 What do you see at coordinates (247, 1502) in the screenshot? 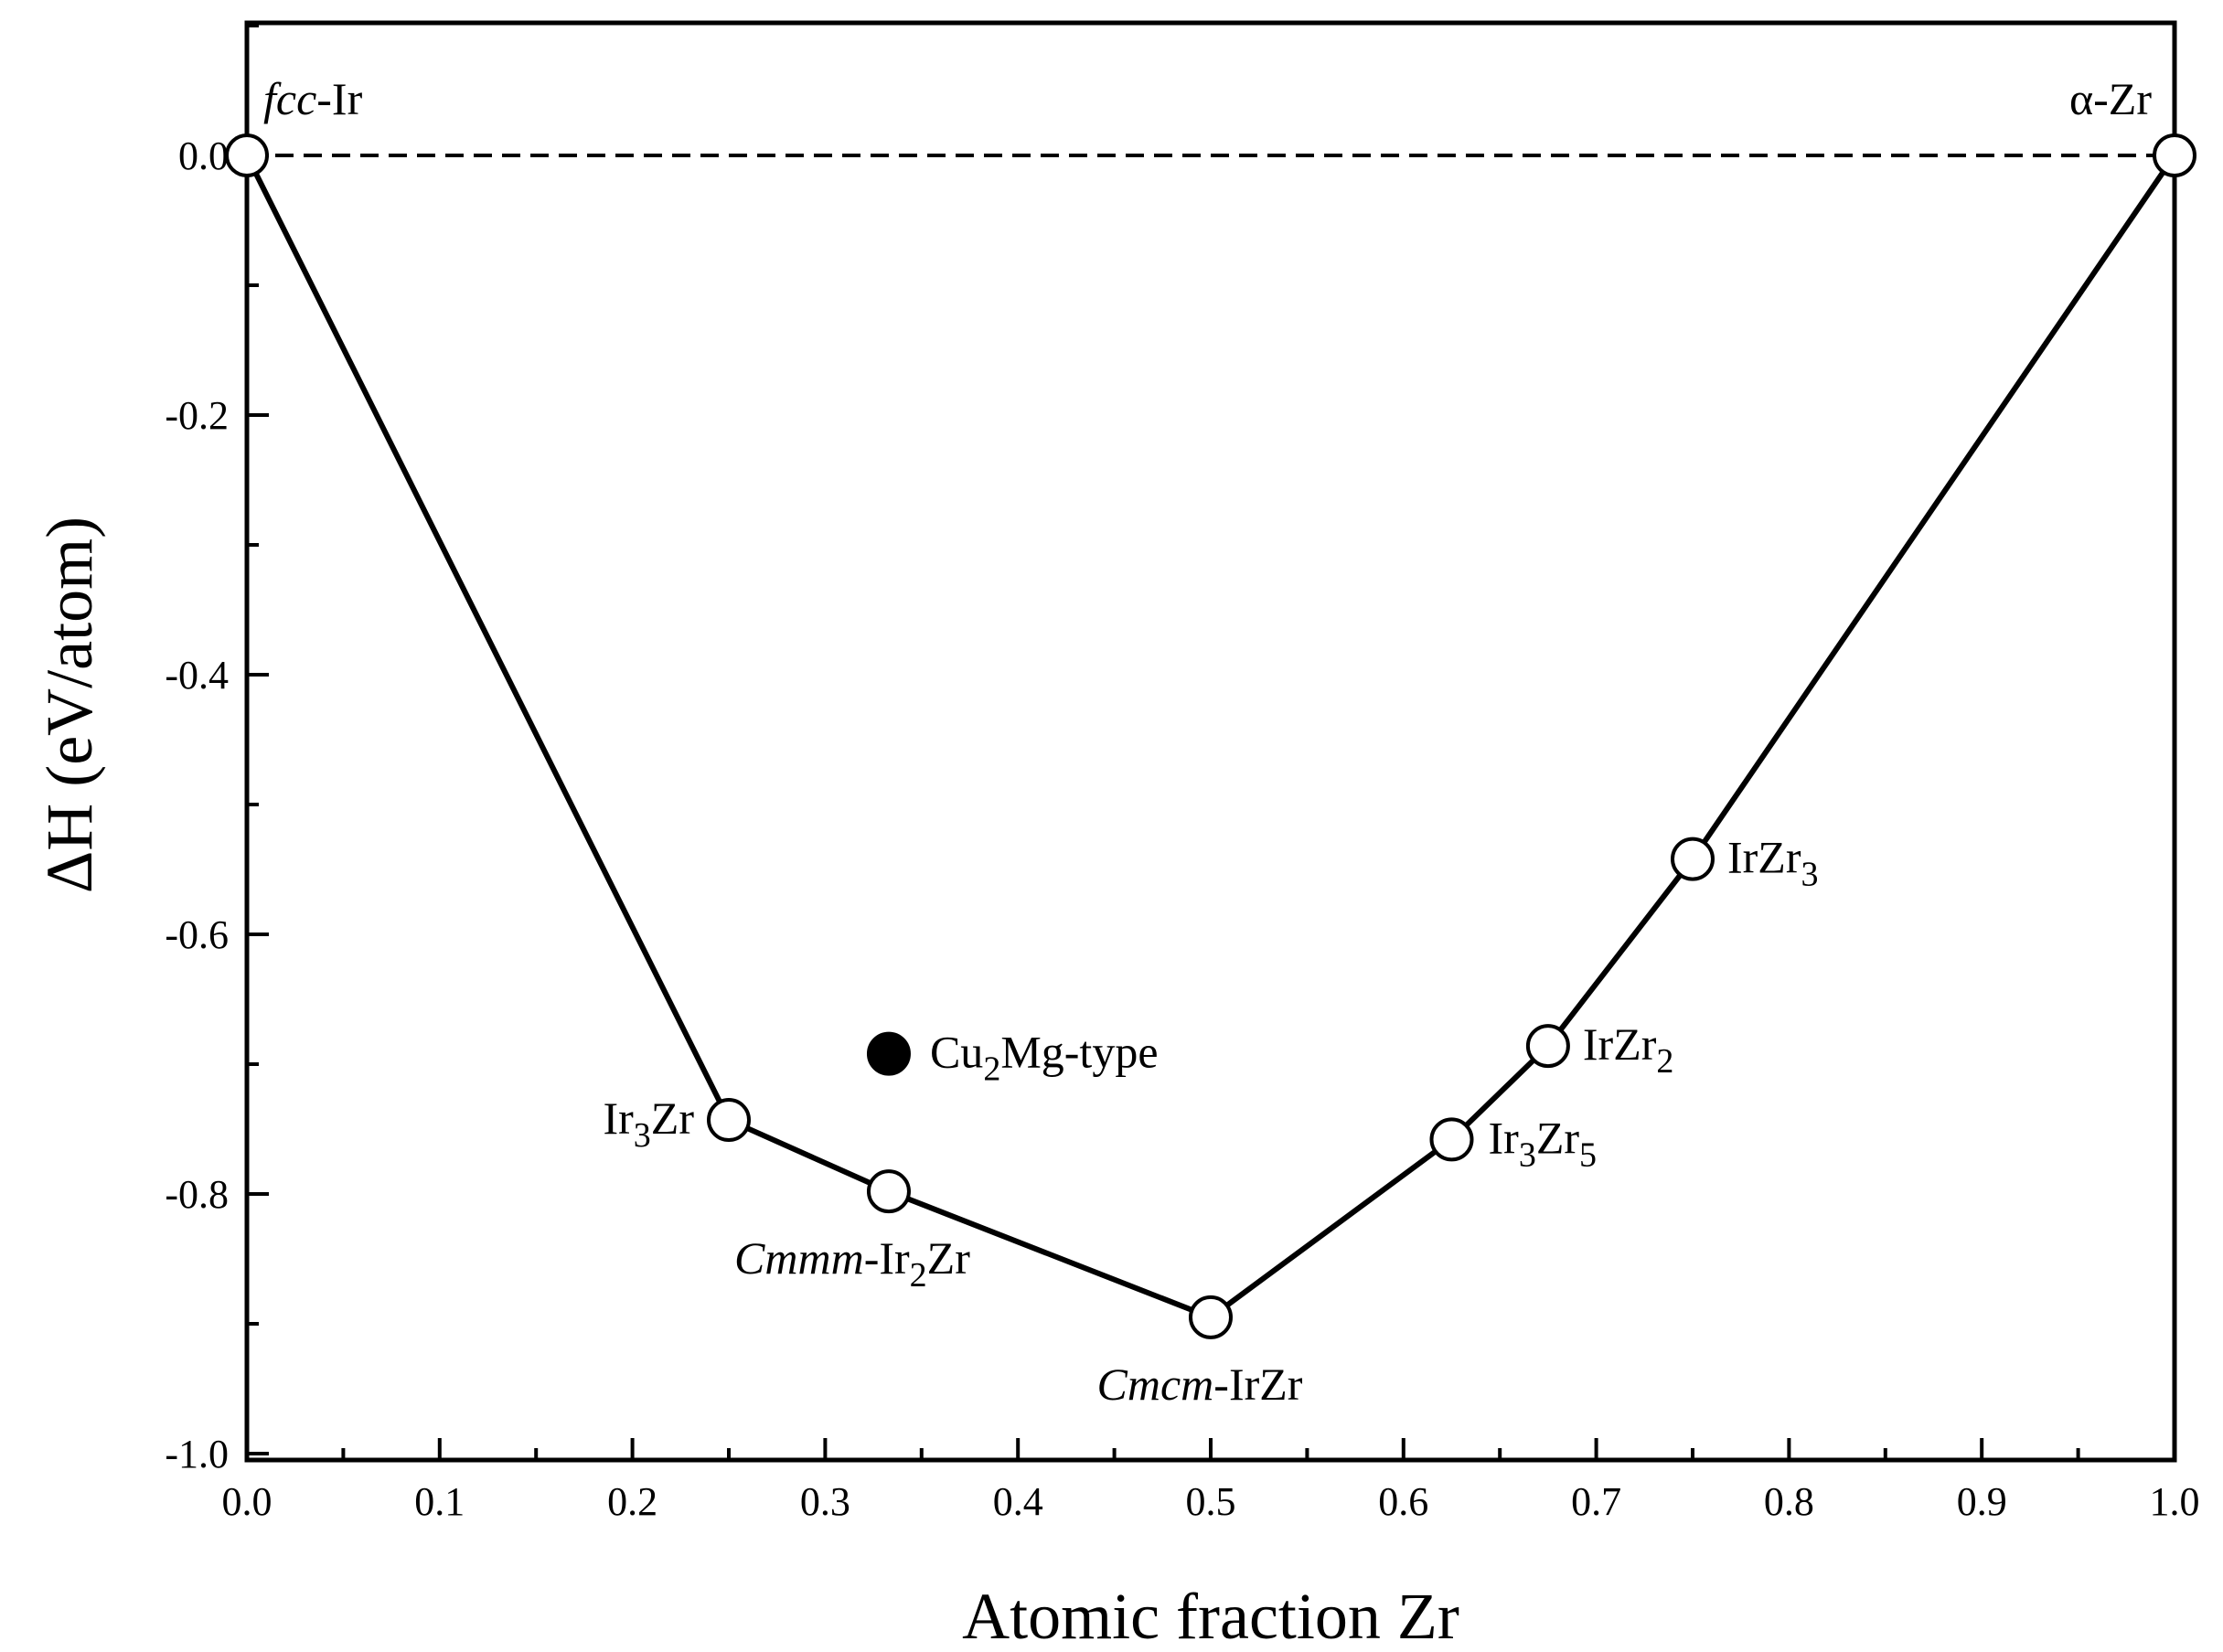
I see `x-tick-label: 0.0` at bounding box center [247, 1502].